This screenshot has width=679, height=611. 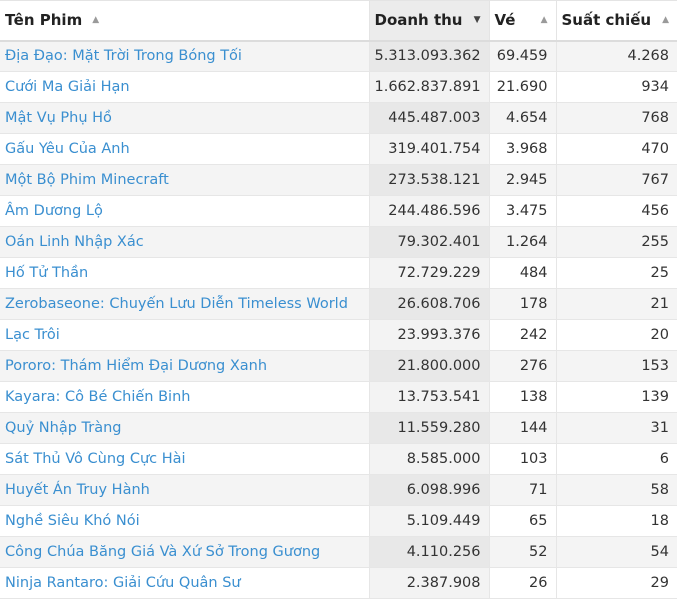 I want to click on tickets-cell: 3.968, so click(x=523, y=149).